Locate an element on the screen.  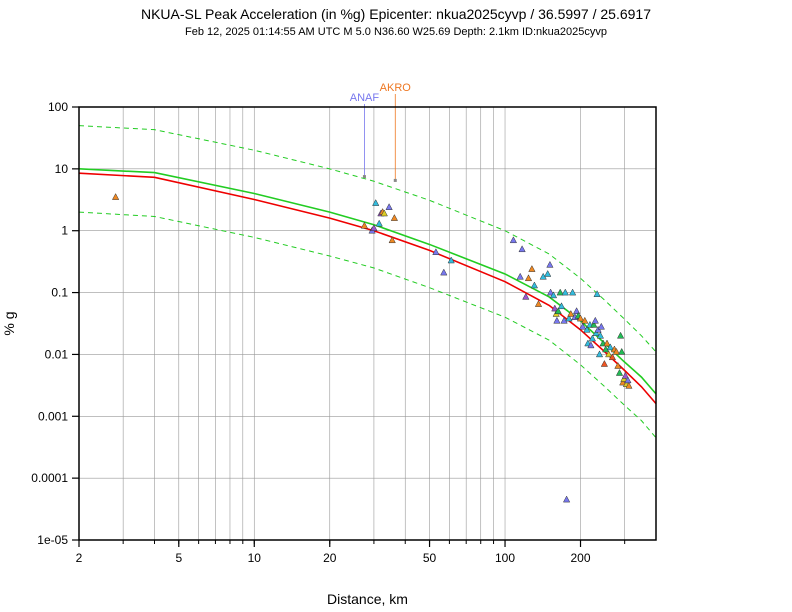
x-tick-label: 5 is located at coordinates (178, 558).